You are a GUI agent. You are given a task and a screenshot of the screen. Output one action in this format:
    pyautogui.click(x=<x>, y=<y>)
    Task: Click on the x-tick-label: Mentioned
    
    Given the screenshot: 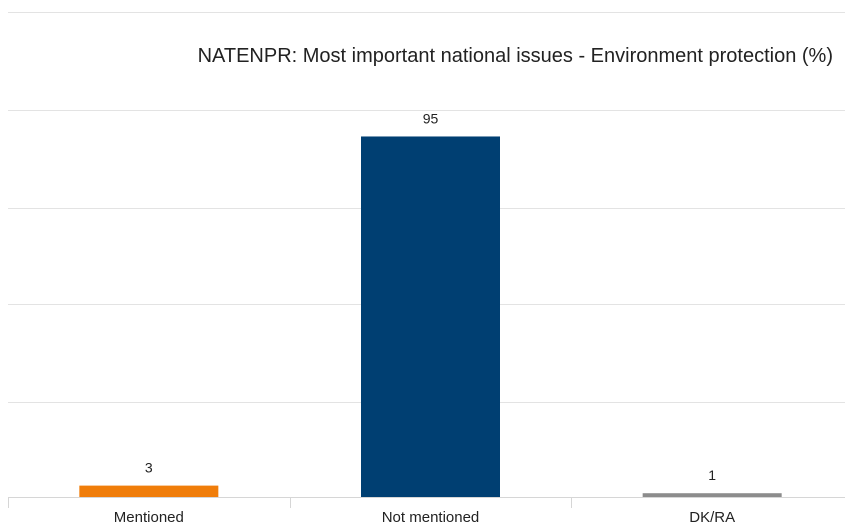 What is the action you would take?
    pyautogui.click(x=149, y=517)
    